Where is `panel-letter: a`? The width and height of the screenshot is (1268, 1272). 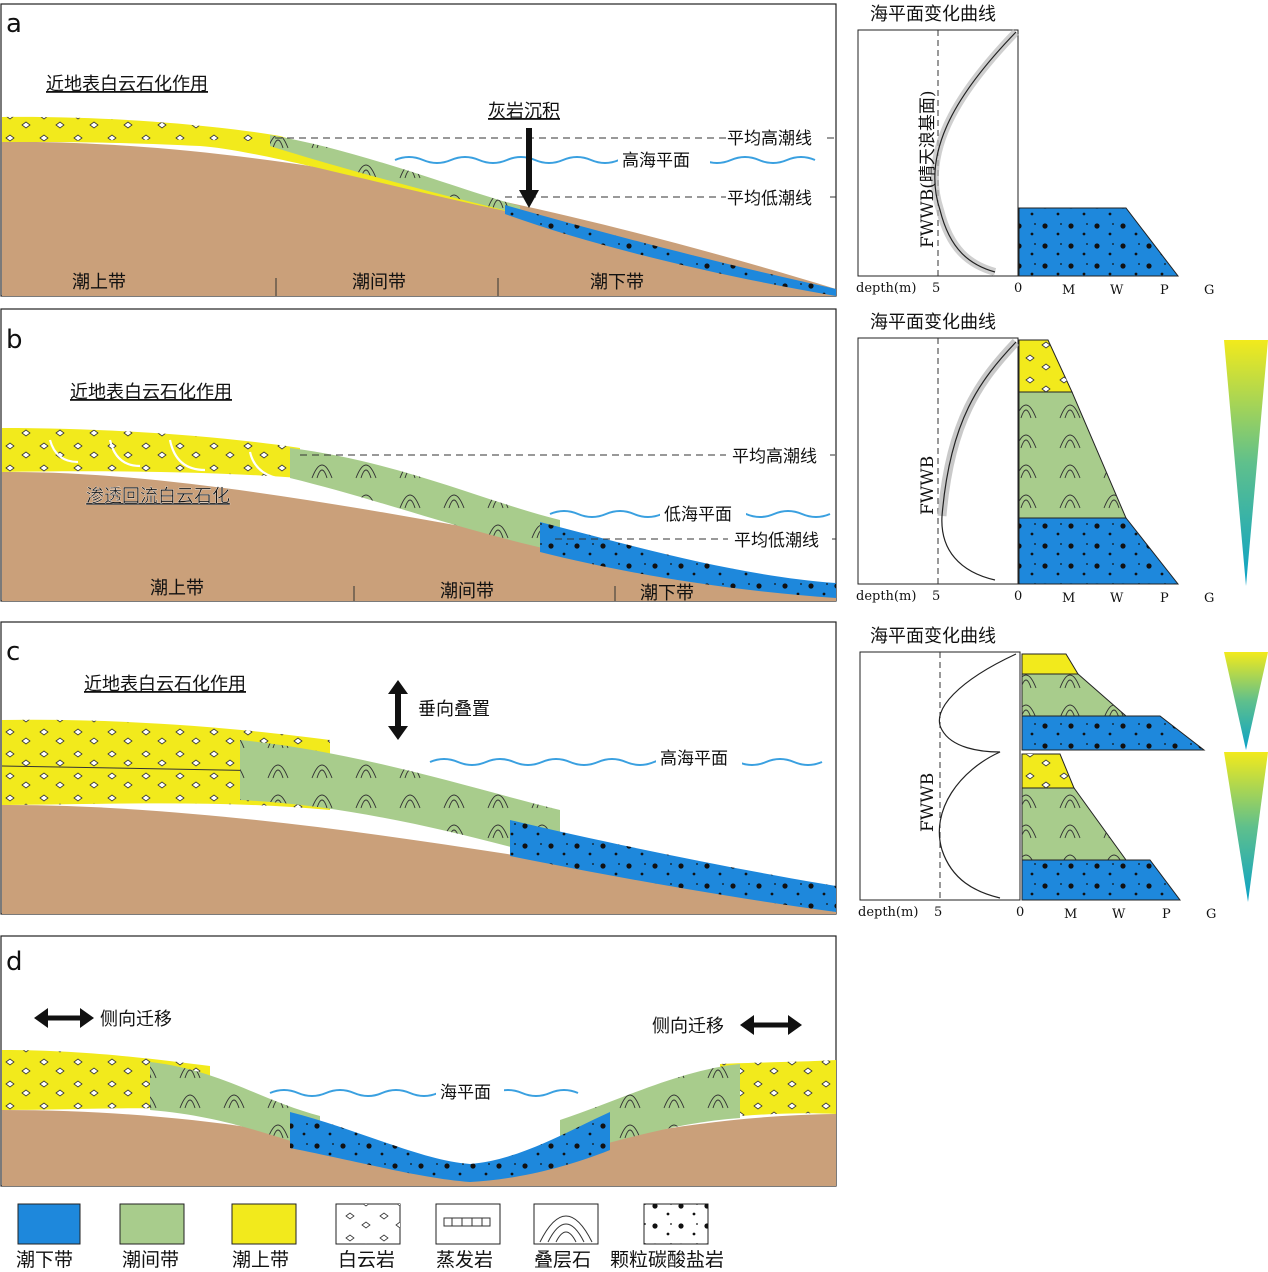
panel-letter: a is located at coordinates (14, 24).